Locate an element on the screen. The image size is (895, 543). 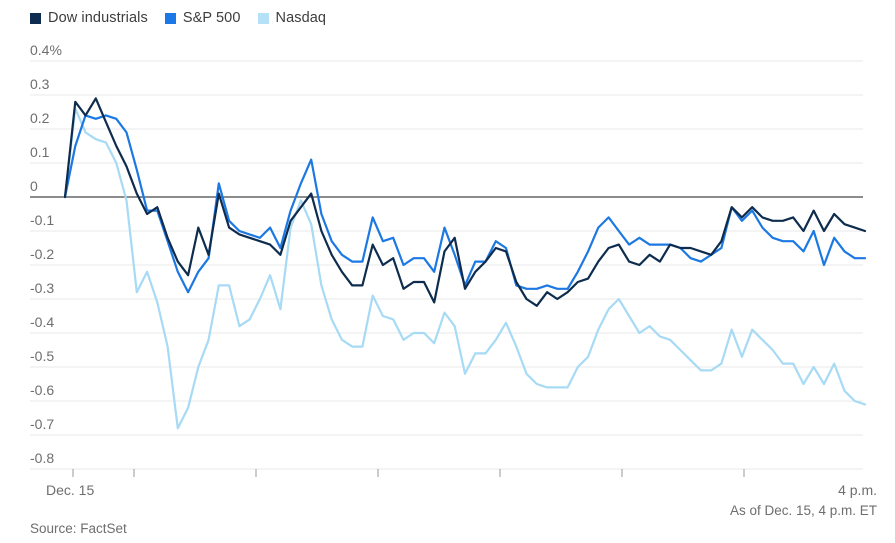
x-axis-start-label: Dec. 15 is located at coordinates (70, 490).